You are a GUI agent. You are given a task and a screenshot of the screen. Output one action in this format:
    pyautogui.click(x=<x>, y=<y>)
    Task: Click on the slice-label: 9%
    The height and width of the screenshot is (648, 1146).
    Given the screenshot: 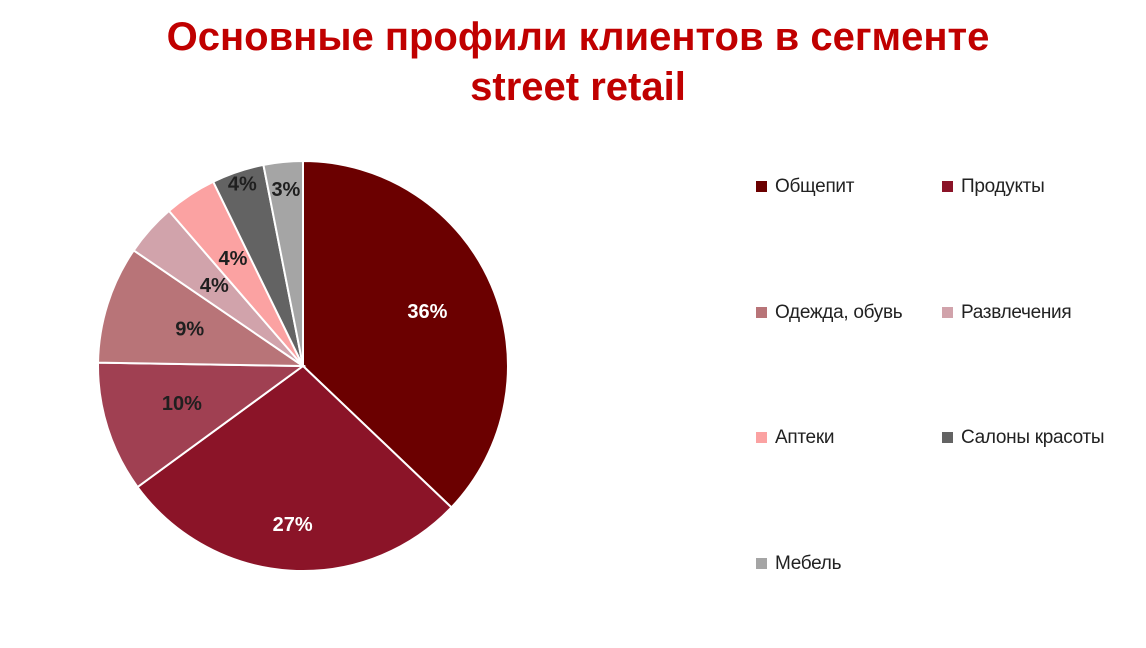 What is the action you would take?
    pyautogui.click(x=189, y=329)
    